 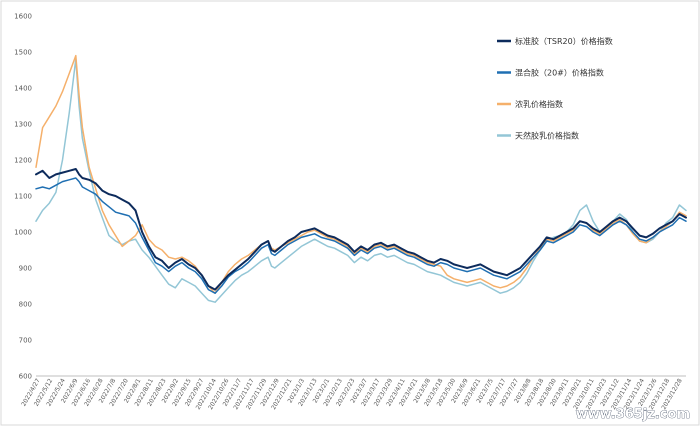 What do you see at coordinates (23, 161) in the screenshot?
I see `y-tick-label: 1200` at bounding box center [23, 161].